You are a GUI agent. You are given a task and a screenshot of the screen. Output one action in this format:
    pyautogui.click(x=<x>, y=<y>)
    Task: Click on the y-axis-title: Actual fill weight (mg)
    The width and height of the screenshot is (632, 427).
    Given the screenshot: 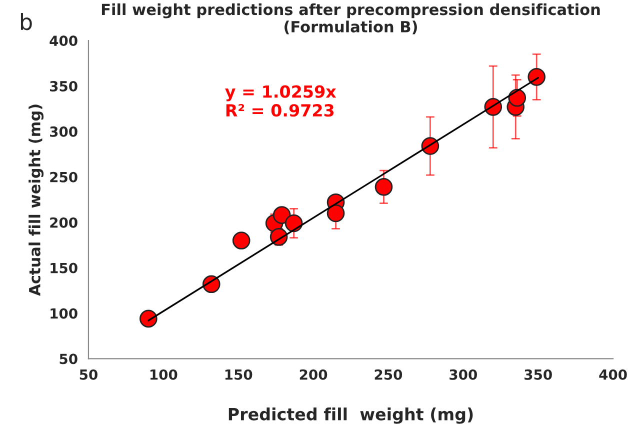 What is the action you would take?
    pyautogui.click(x=36, y=200)
    